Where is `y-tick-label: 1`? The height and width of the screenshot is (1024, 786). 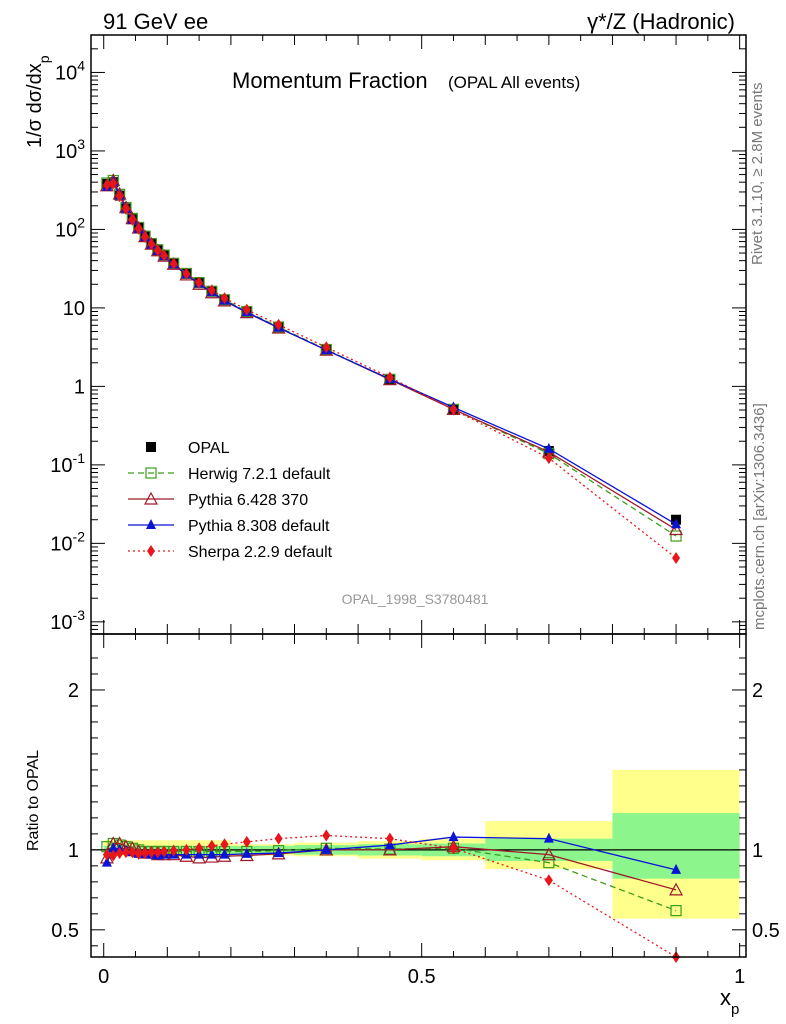 y-tick-label: 1 is located at coordinates (79, 387).